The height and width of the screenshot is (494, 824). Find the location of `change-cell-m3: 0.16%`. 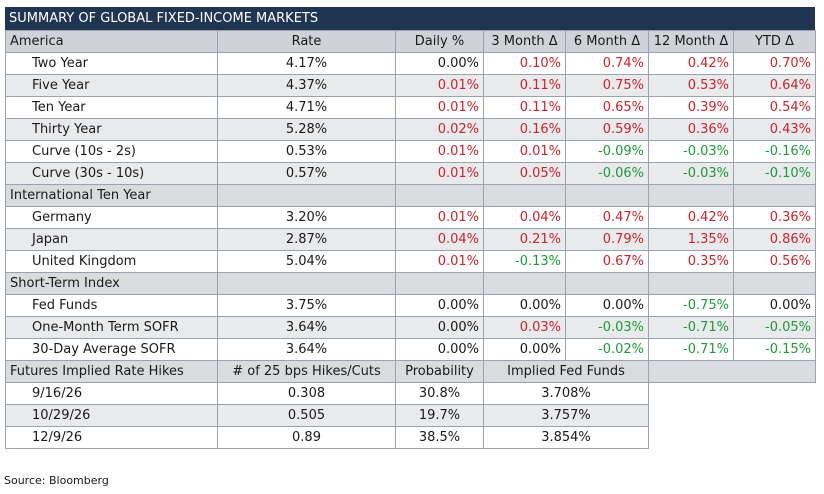

change-cell-m3: 0.16% is located at coordinates (524, 129).